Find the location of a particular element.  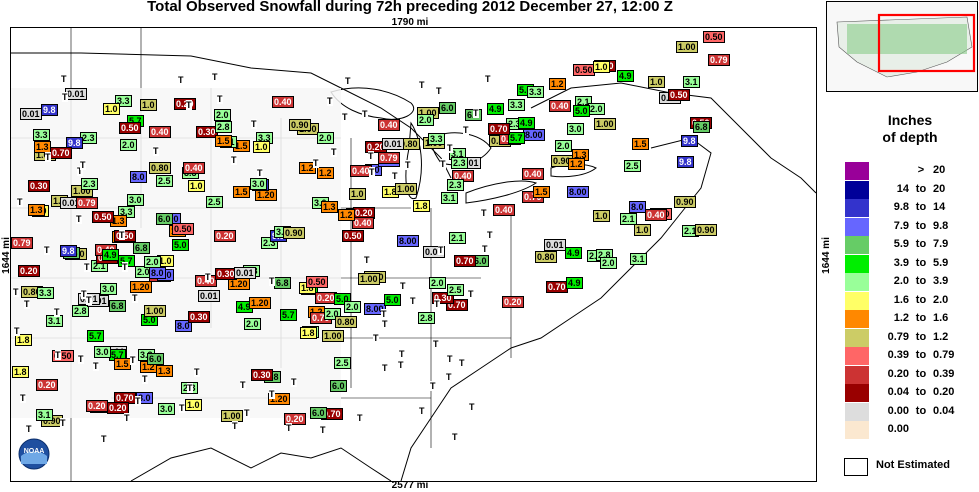

station-value-label: 2.8 is located at coordinates (80, 311).